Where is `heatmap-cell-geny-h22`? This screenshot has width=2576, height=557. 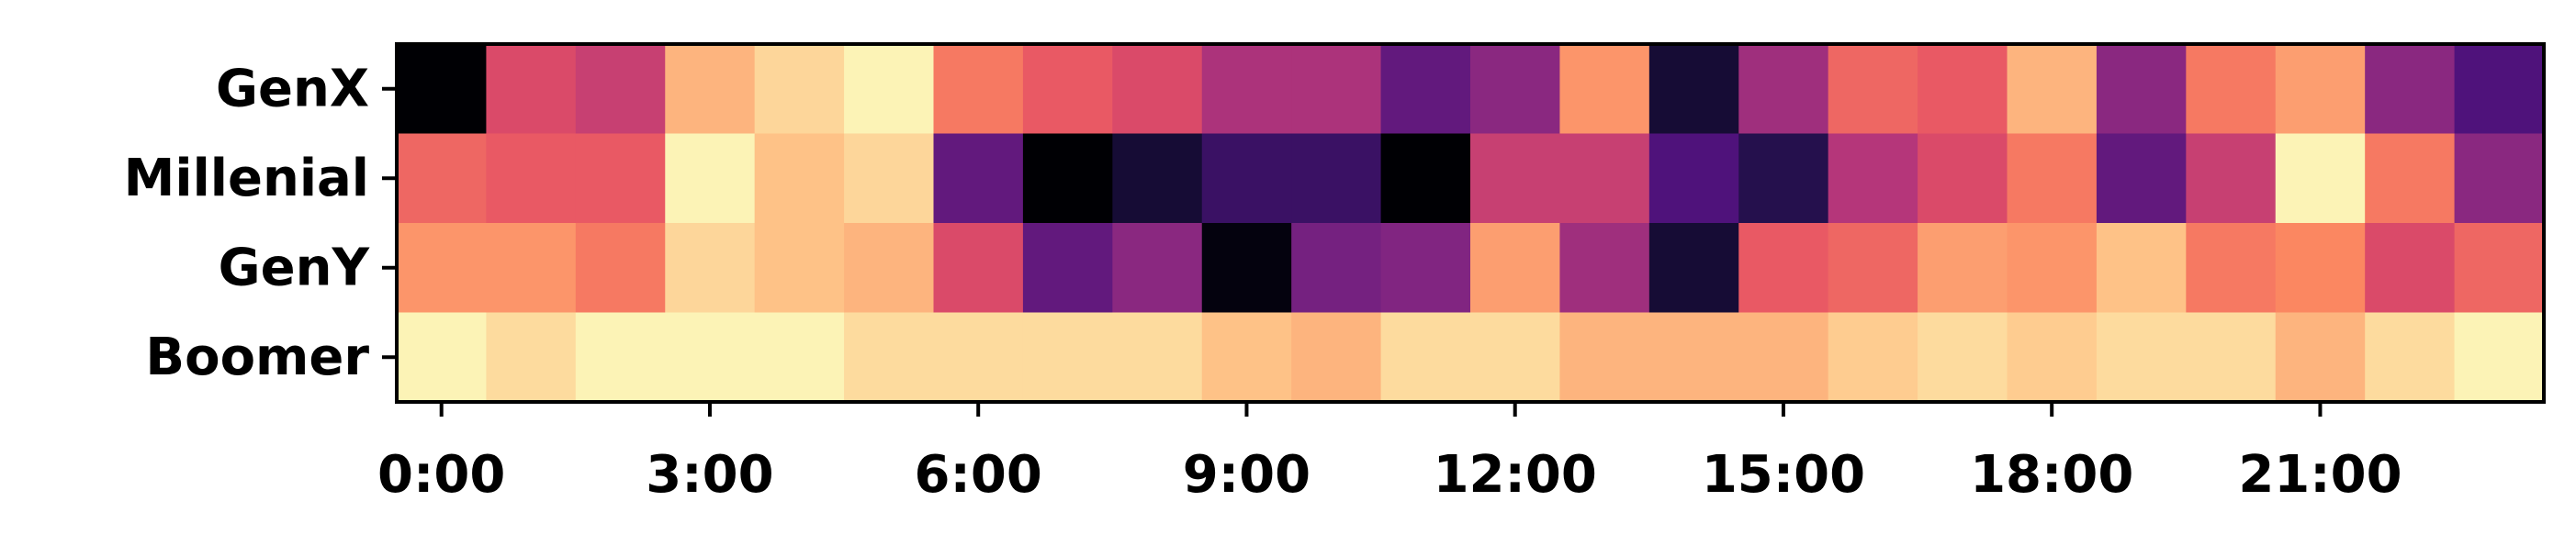
heatmap-cell-geny-h22 is located at coordinates (2410, 269).